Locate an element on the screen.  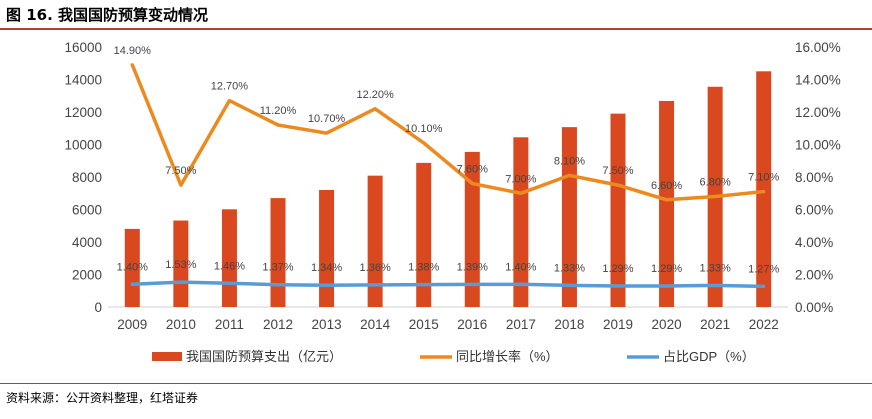
growth-rate-data-label: 7.00% is located at coordinates (520, 179).